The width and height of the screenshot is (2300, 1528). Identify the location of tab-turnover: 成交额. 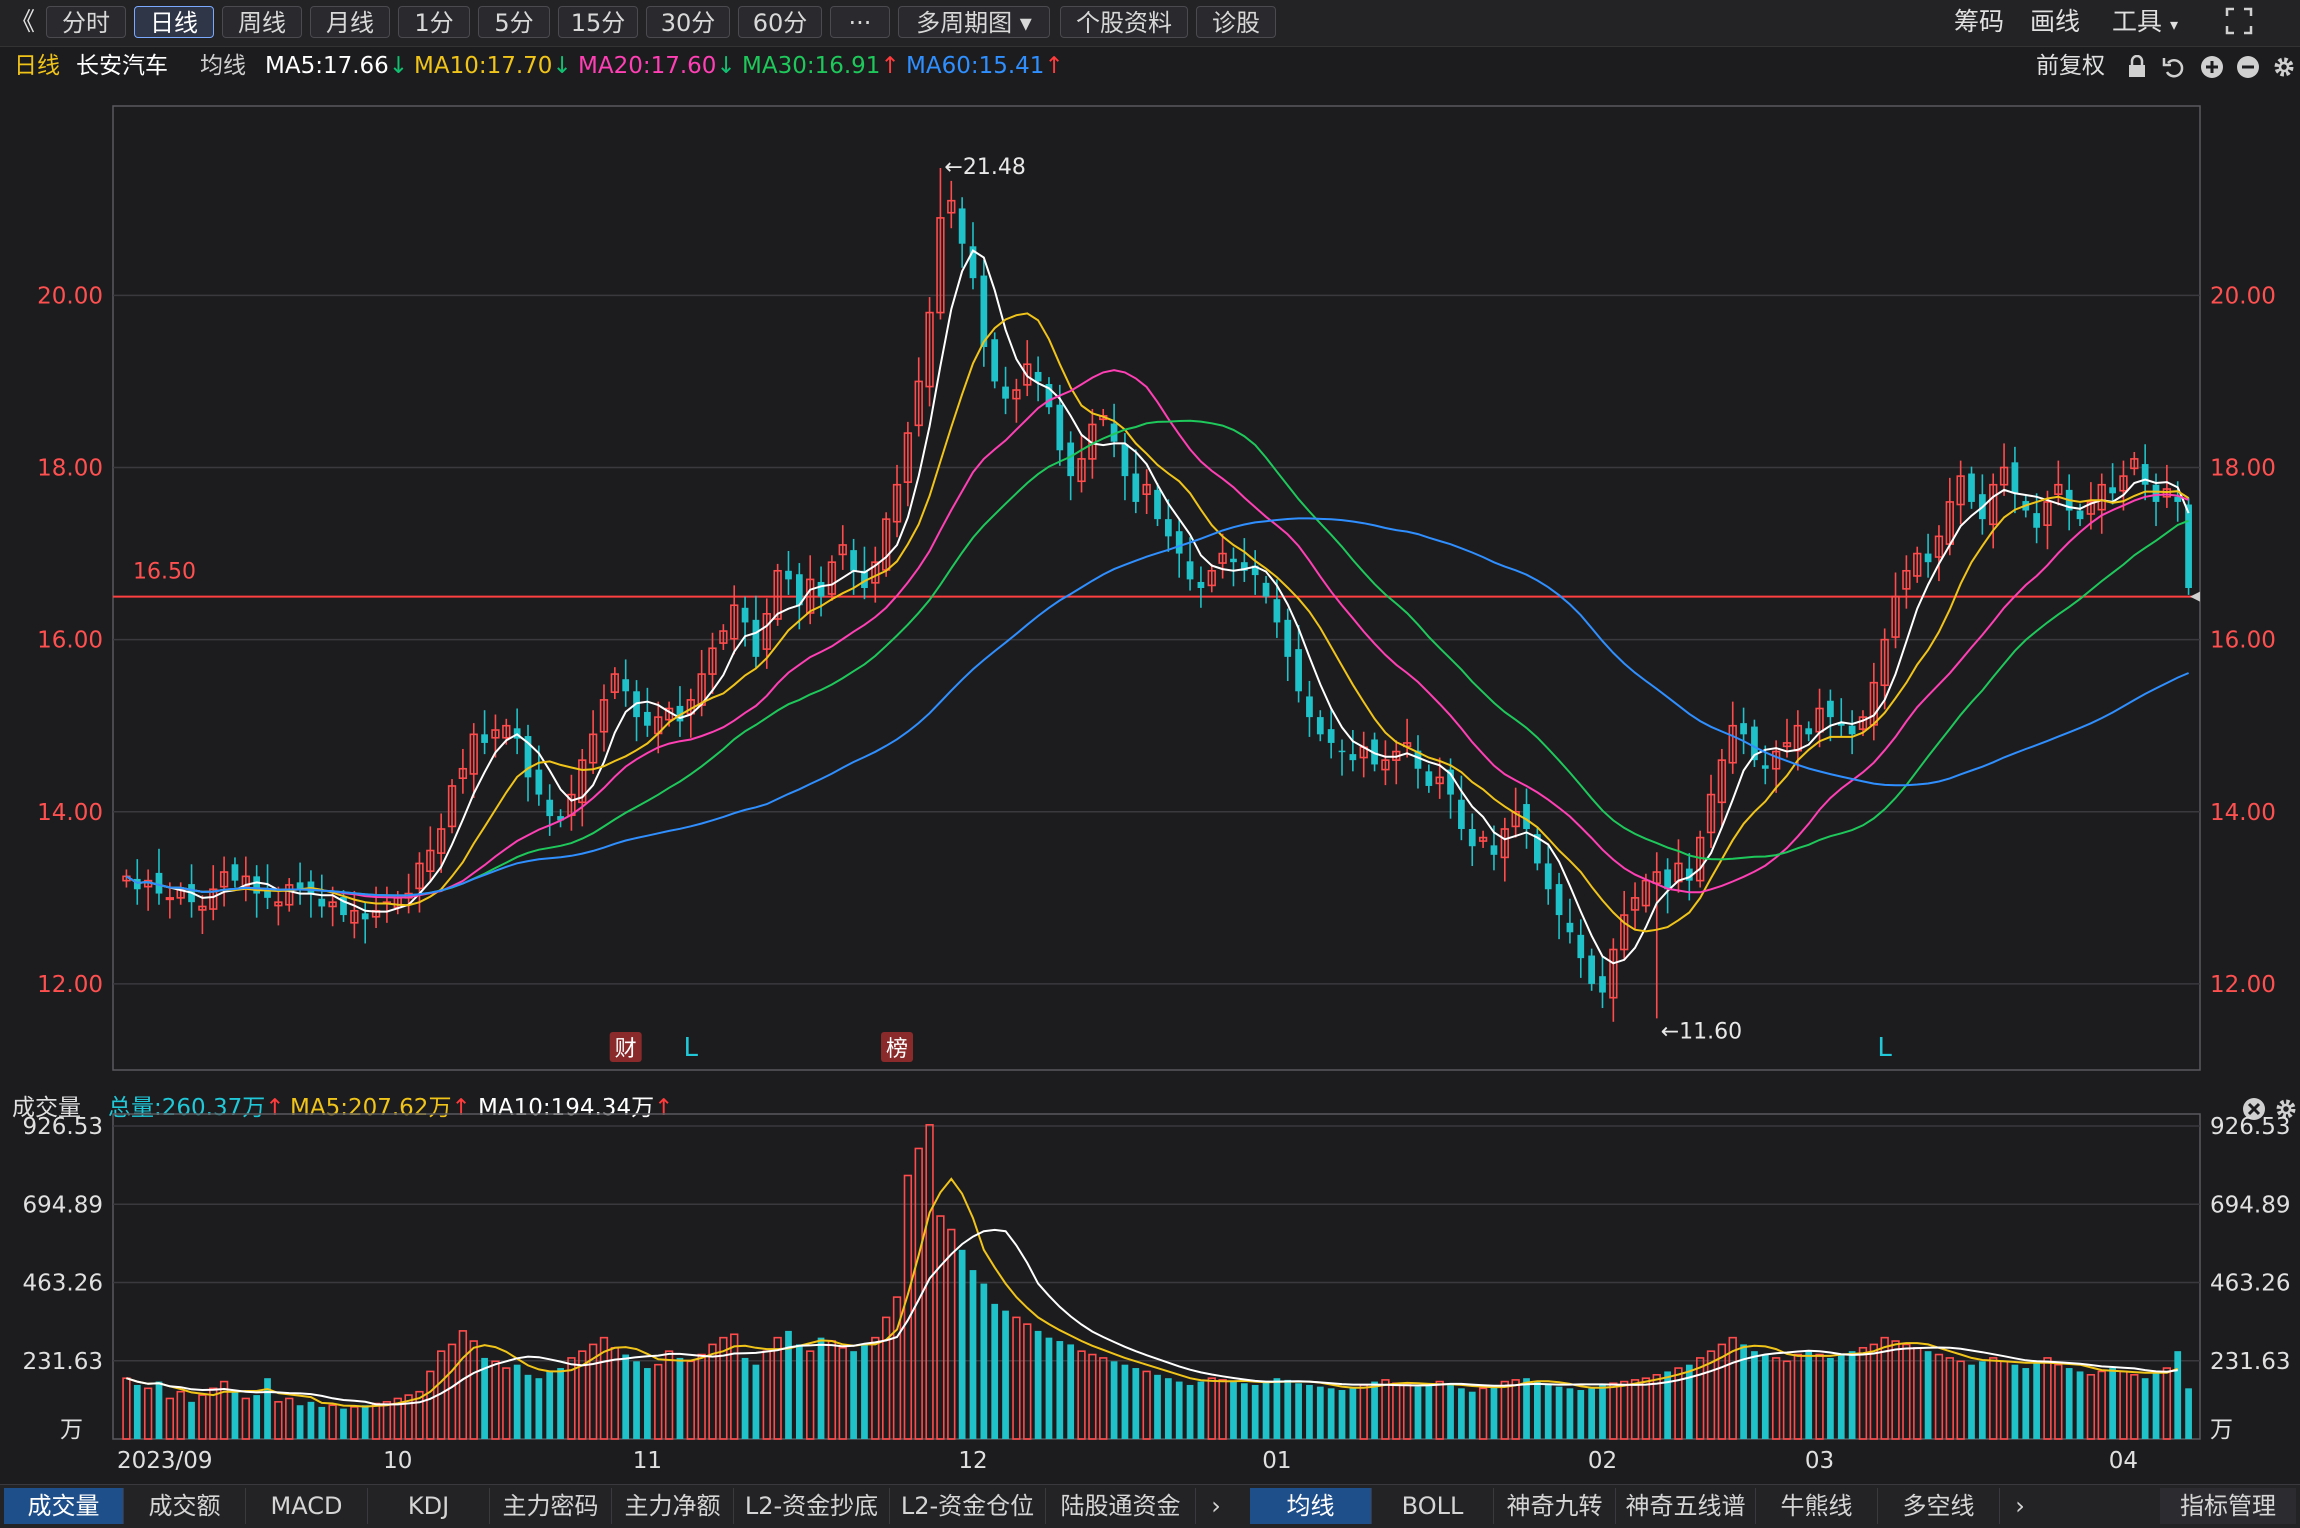
(185, 1506).